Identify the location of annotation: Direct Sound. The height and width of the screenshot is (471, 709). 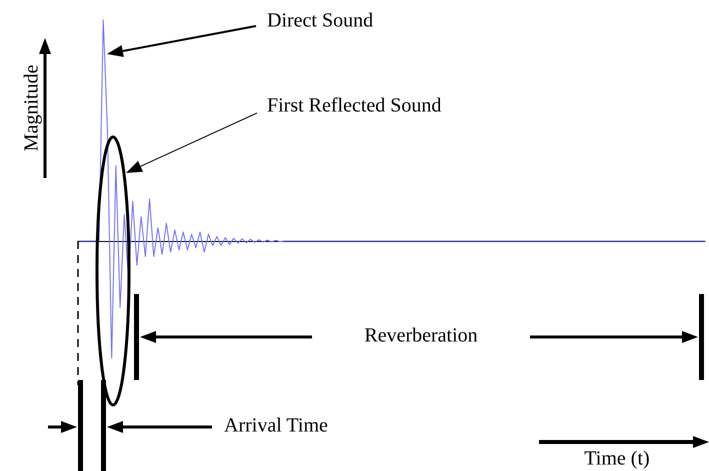
(320, 21).